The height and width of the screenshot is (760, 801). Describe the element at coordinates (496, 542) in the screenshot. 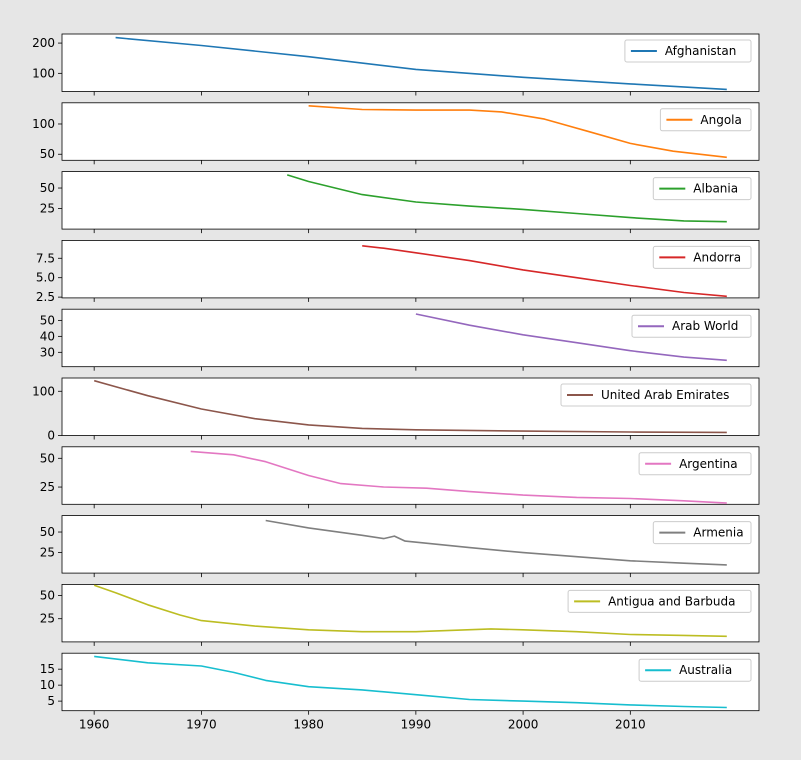

I see `series-line-armenia` at that location.